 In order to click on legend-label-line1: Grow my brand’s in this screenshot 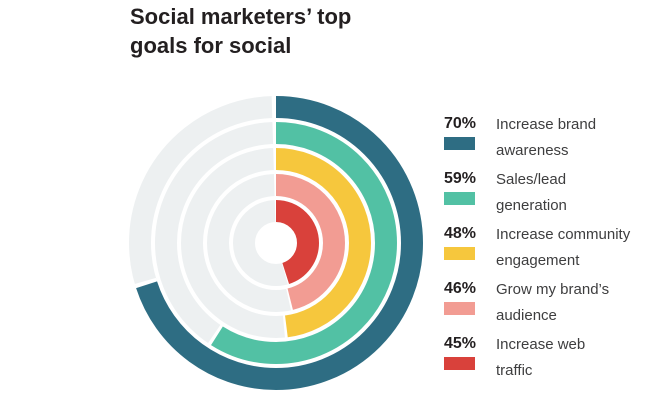, I will do `click(553, 289)`.